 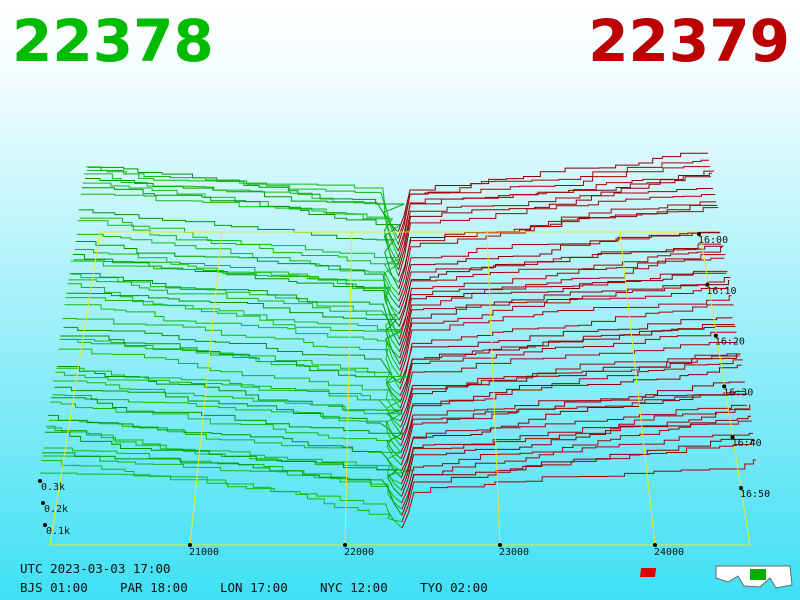 What do you see at coordinates (669, 552) in the screenshot?
I see `price-tick-label: 24000` at bounding box center [669, 552].